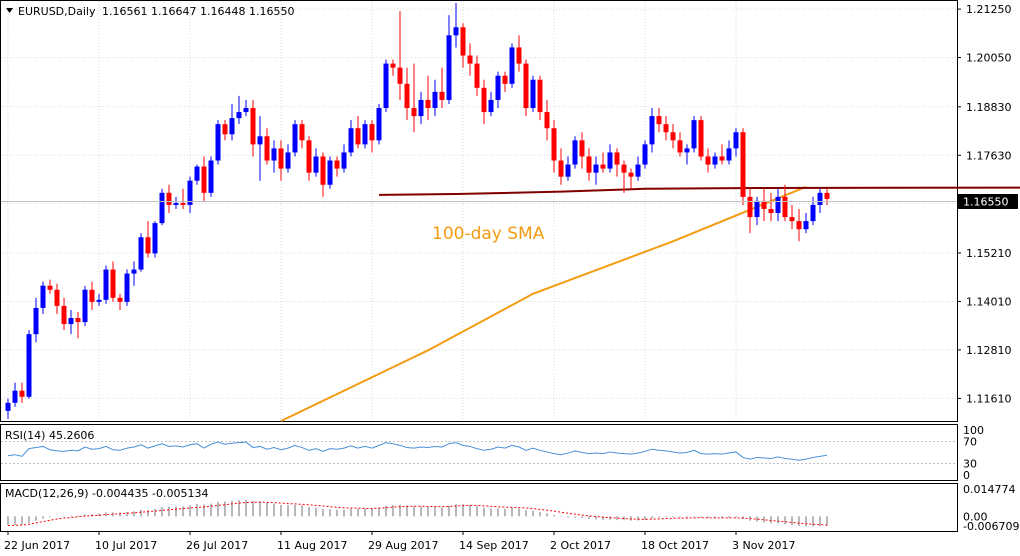 This screenshot has width=1020, height=556. Describe the element at coordinates (699, 191) in the screenshot. I see `resistance-line` at that location.